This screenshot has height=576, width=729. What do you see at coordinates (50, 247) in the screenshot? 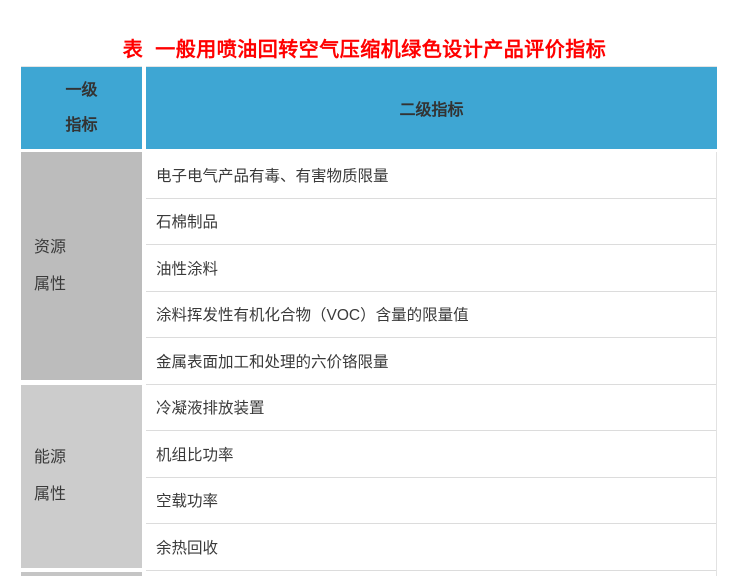
I see `group-resource-line1: 资源` at bounding box center [50, 247].